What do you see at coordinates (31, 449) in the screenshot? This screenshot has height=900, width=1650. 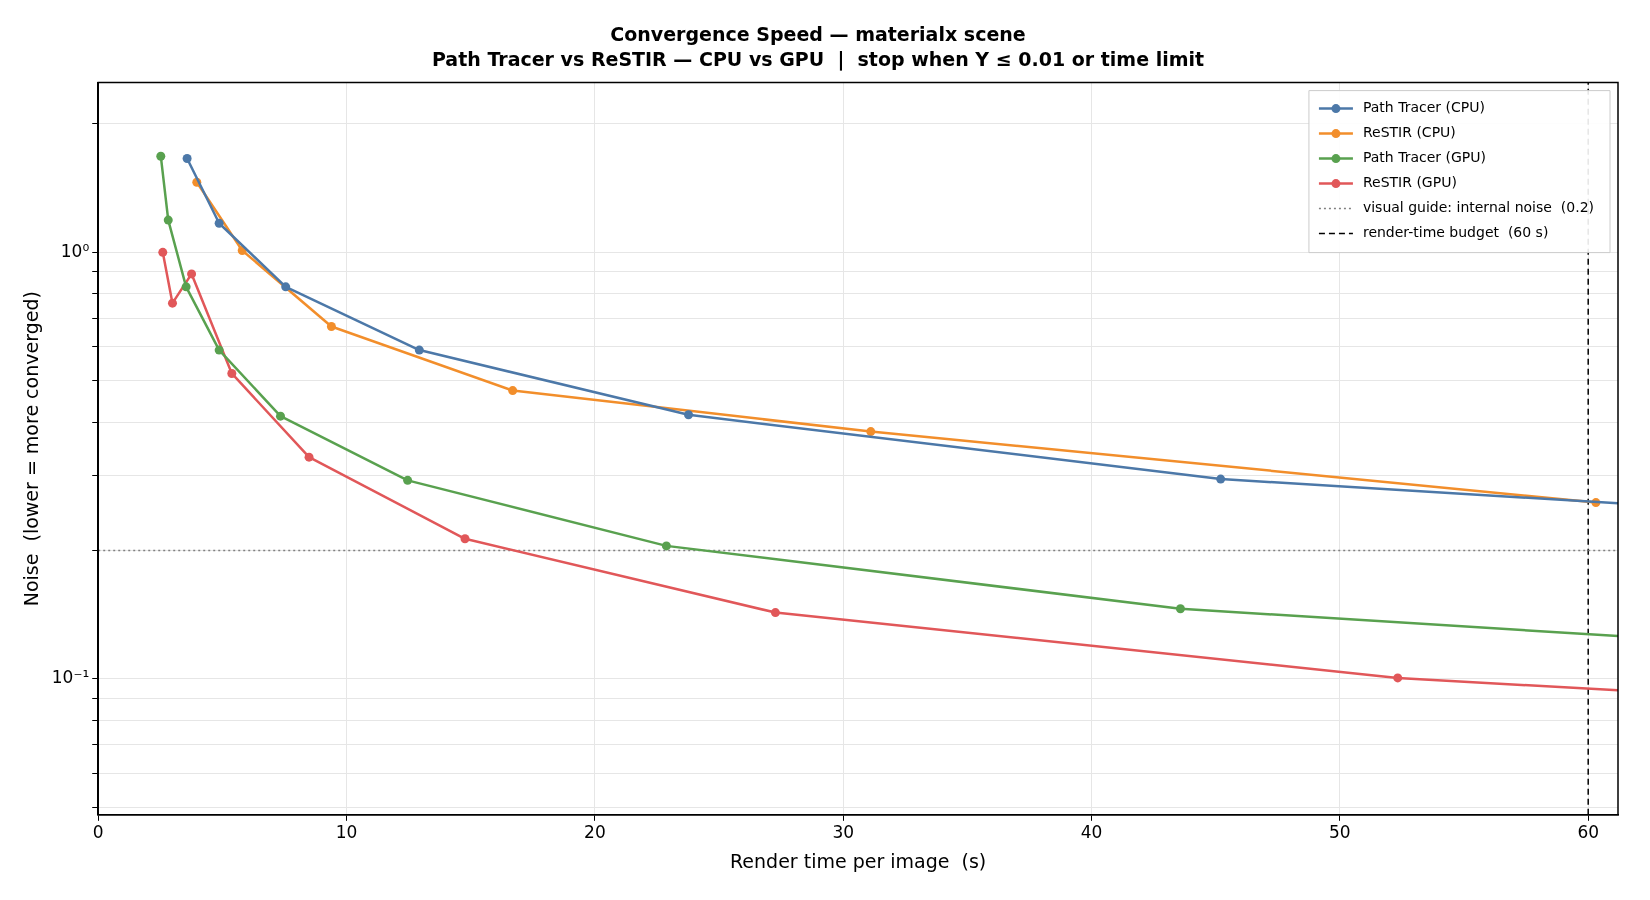 I see `y-axis-title: Noise (lower = more converged)` at bounding box center [31, 449].